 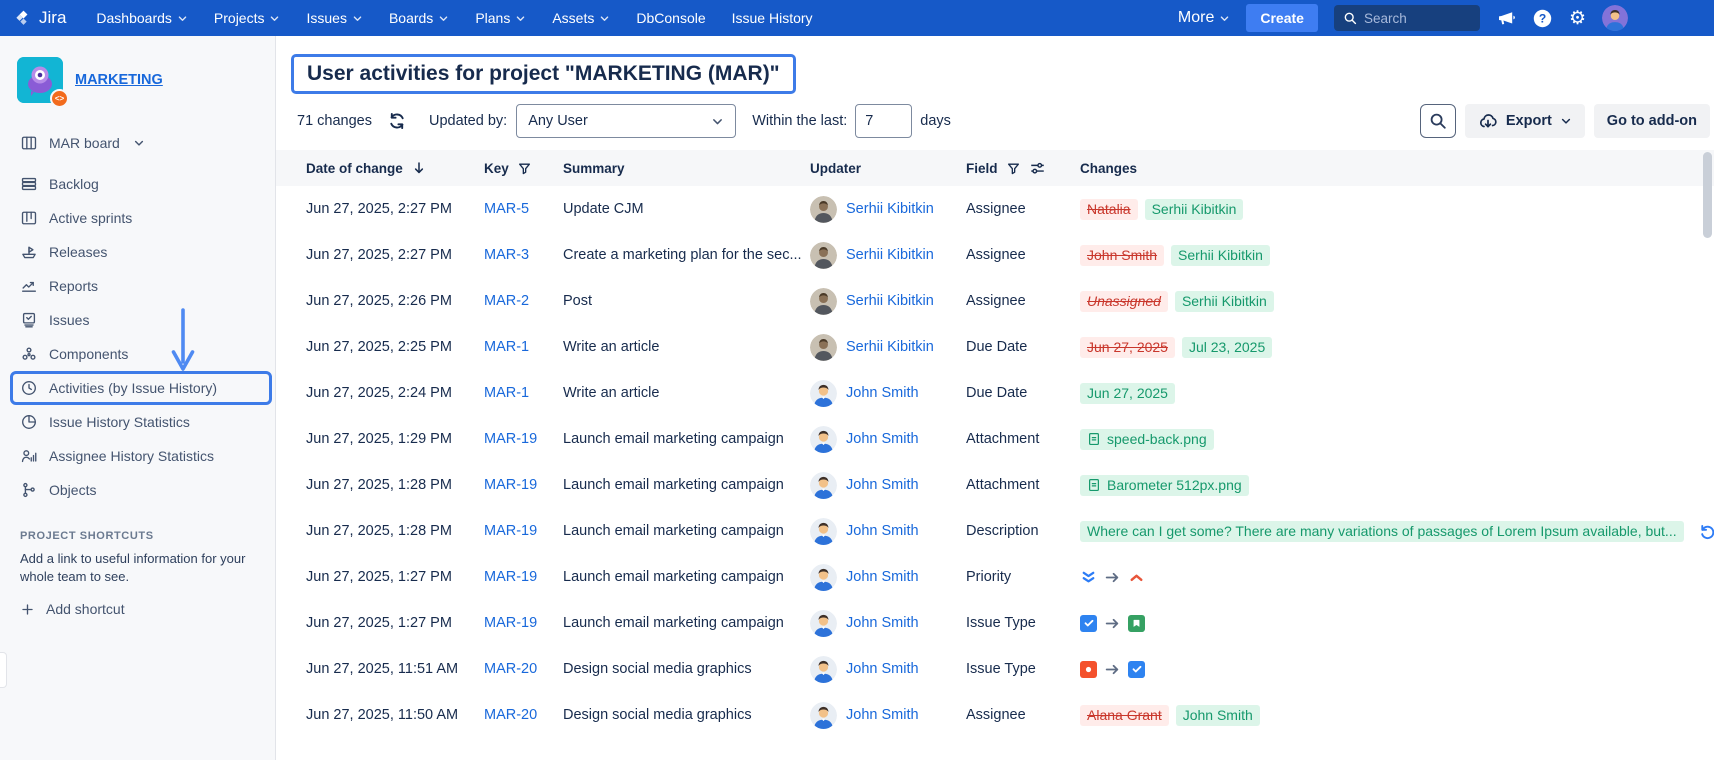 What do you see at coordinates (3, 670) in the screenshot?
I see `sidebar-resize-handle` at bounding box center [3, 670].